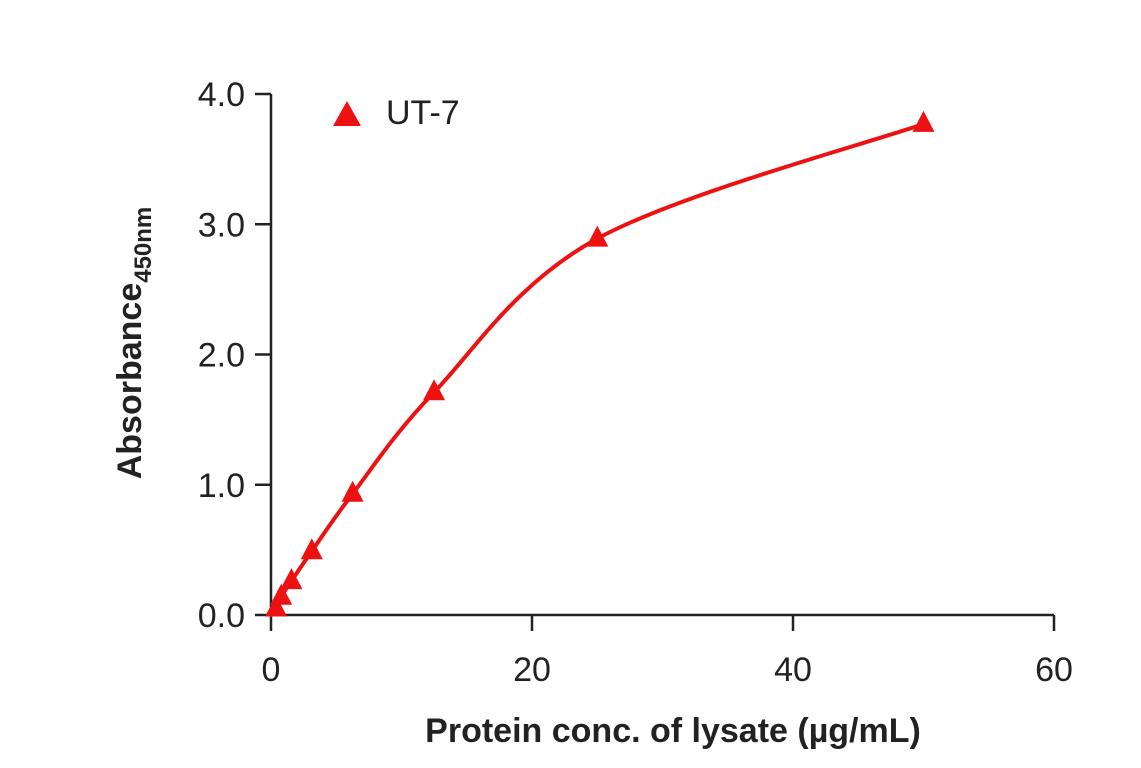  I want to click on y-tick-label: 0.0, so click(221, 616).